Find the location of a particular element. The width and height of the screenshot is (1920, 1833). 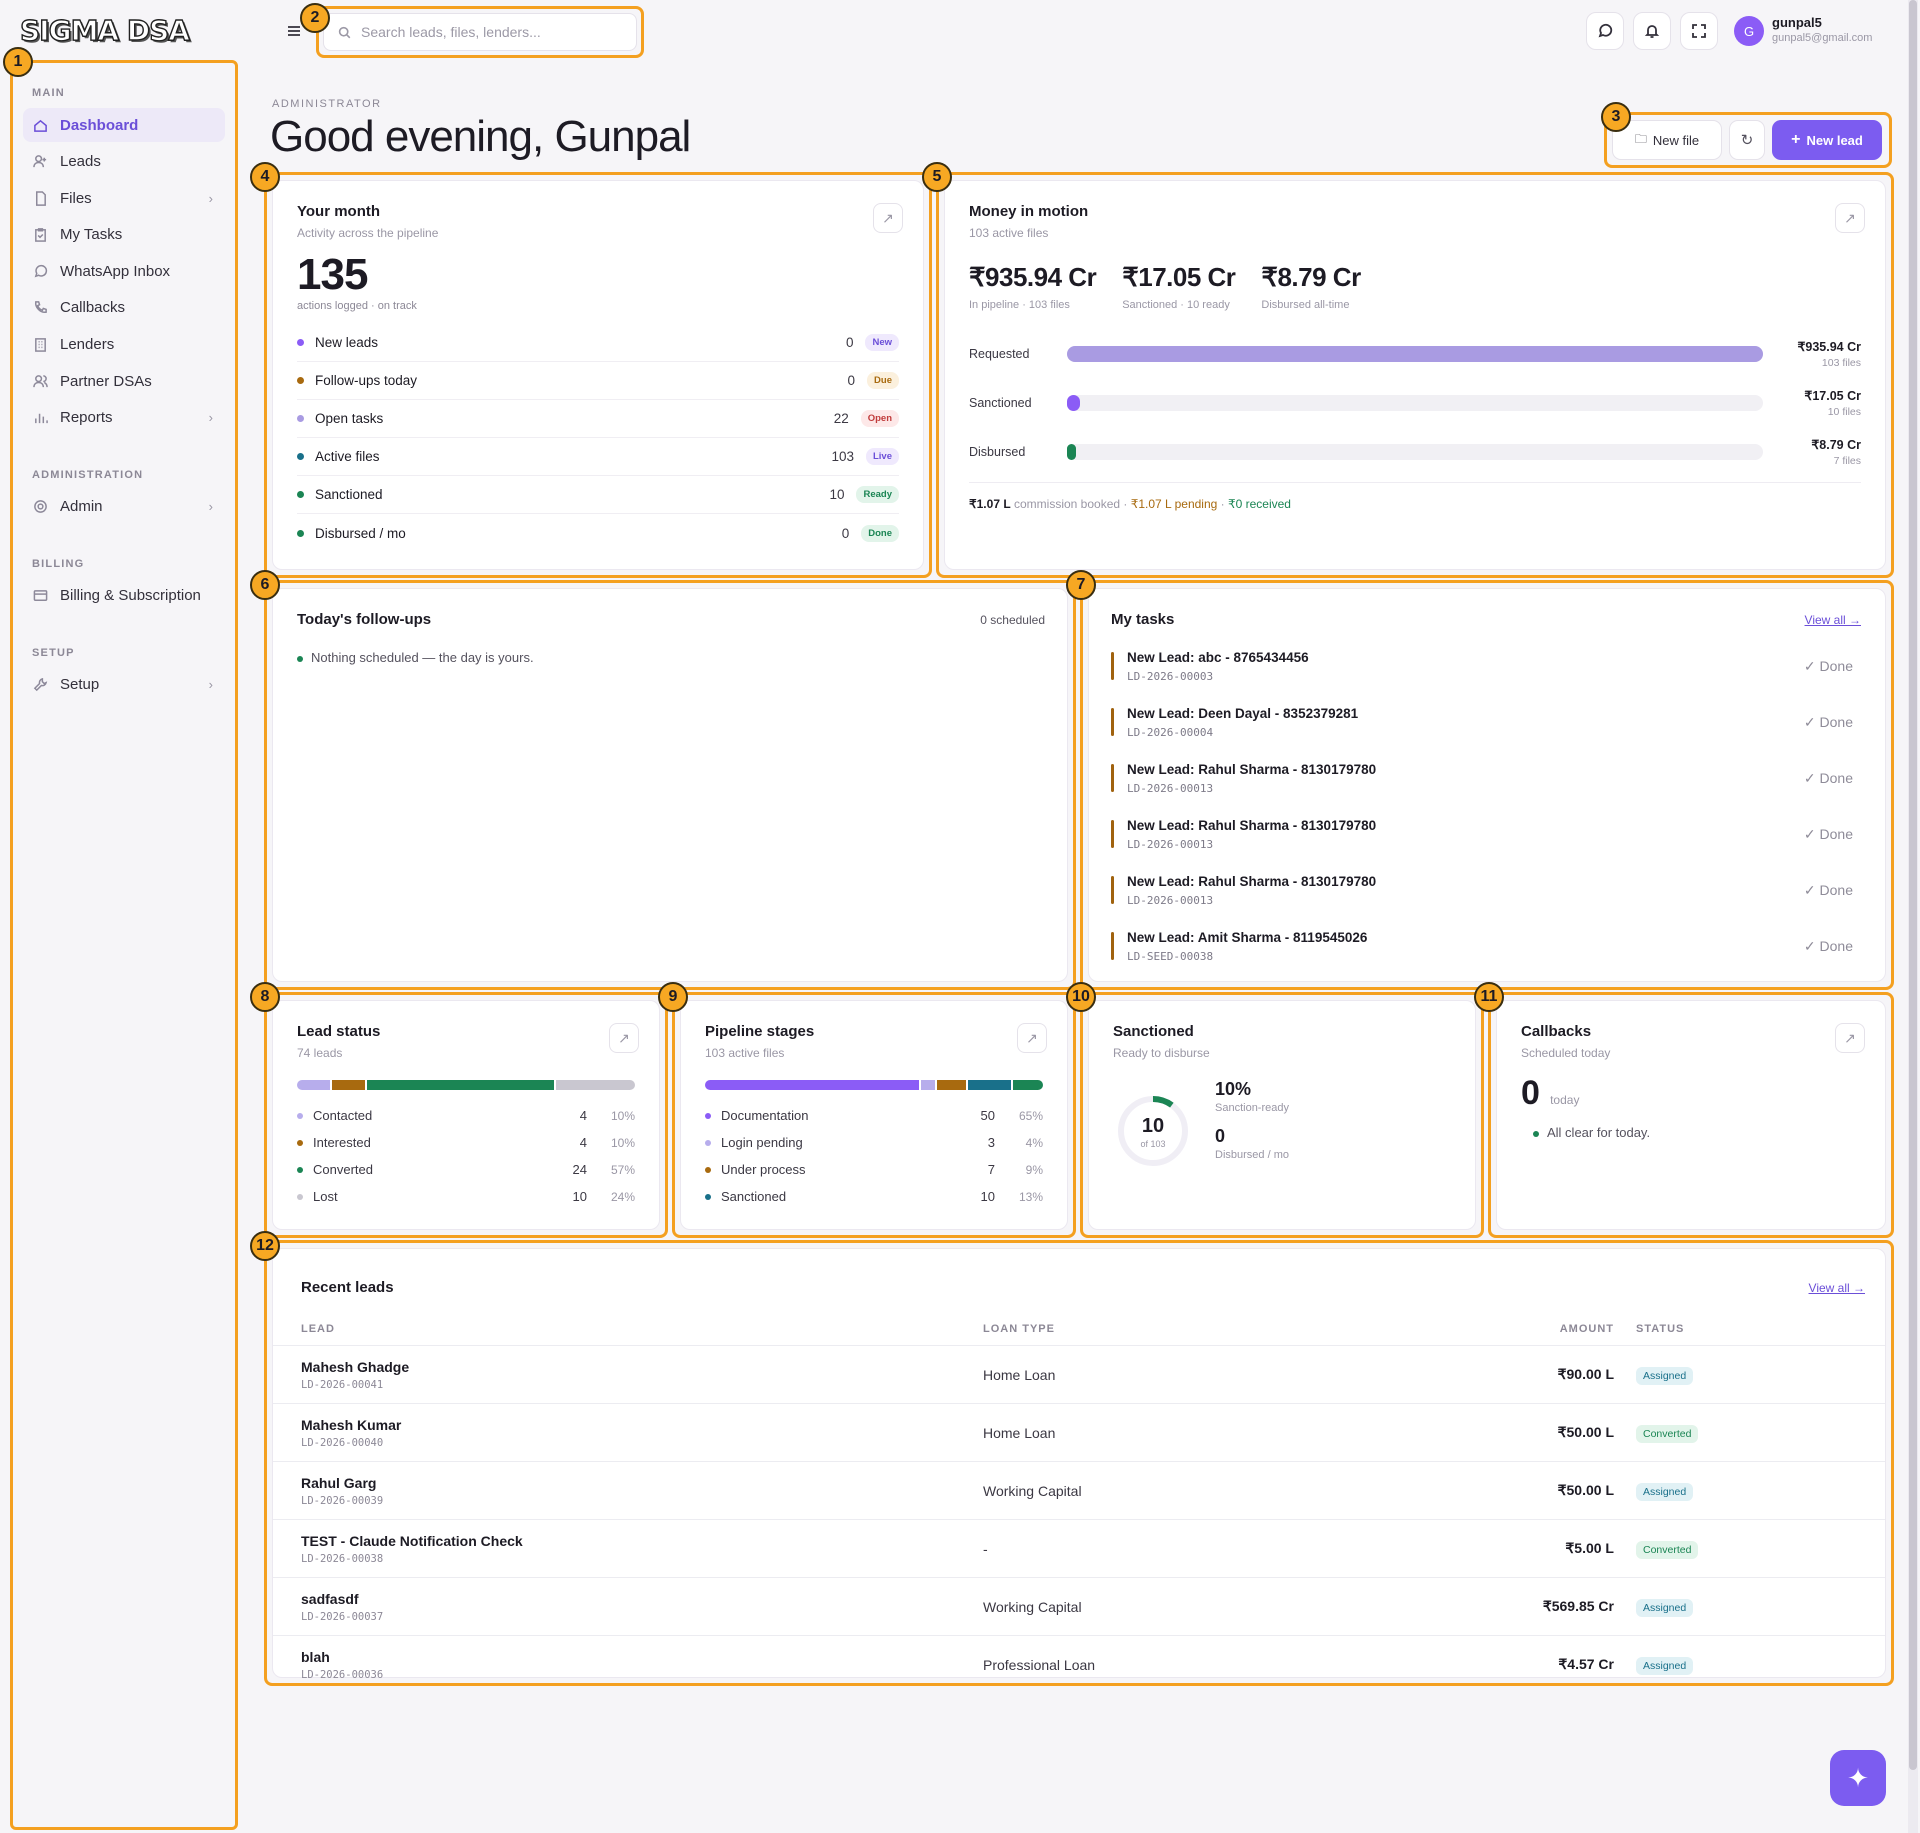

month-metric-row: Sanctioned 10 Ready is located at coordinates (598, 495).